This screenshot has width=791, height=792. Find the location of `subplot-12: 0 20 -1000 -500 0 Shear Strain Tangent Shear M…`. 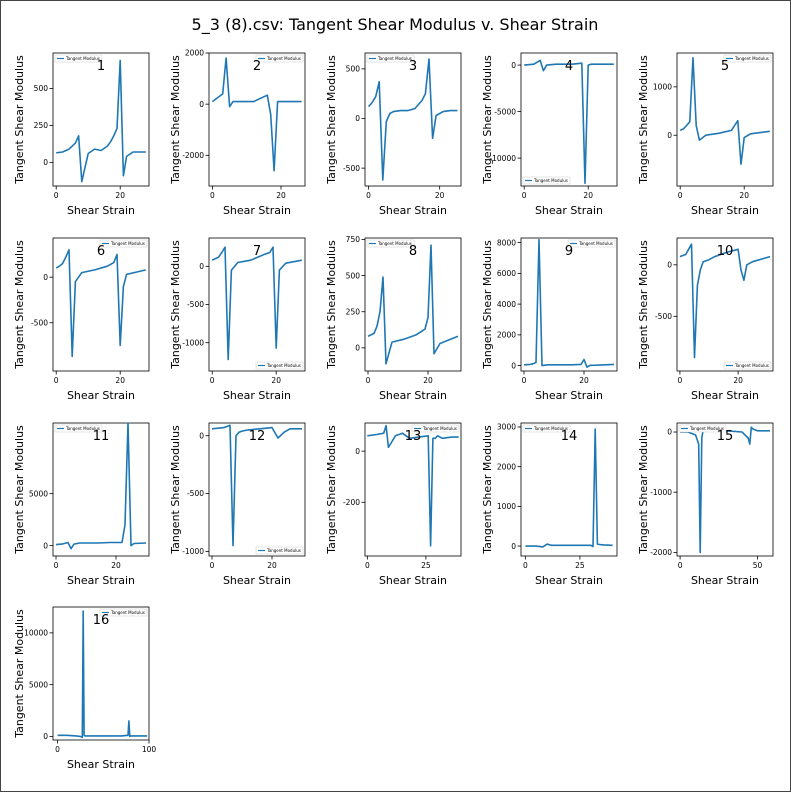

subplot-12: 0 20 -1000 -500 0 Shear Strain Tangent Shear M… is located at coordinates (237, 504).